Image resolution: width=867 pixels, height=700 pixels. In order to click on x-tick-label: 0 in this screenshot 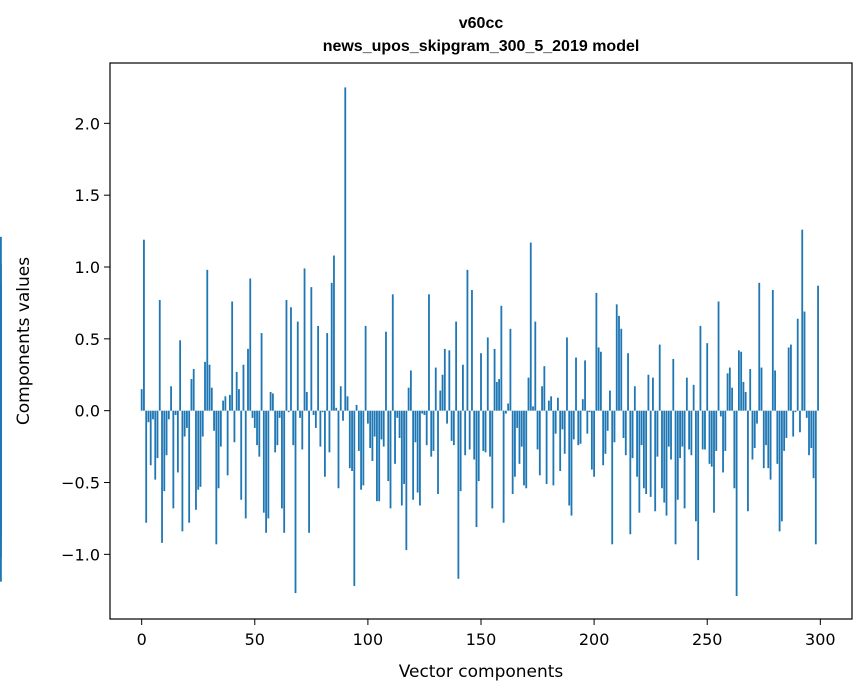, I will do `click(142, 639)`.